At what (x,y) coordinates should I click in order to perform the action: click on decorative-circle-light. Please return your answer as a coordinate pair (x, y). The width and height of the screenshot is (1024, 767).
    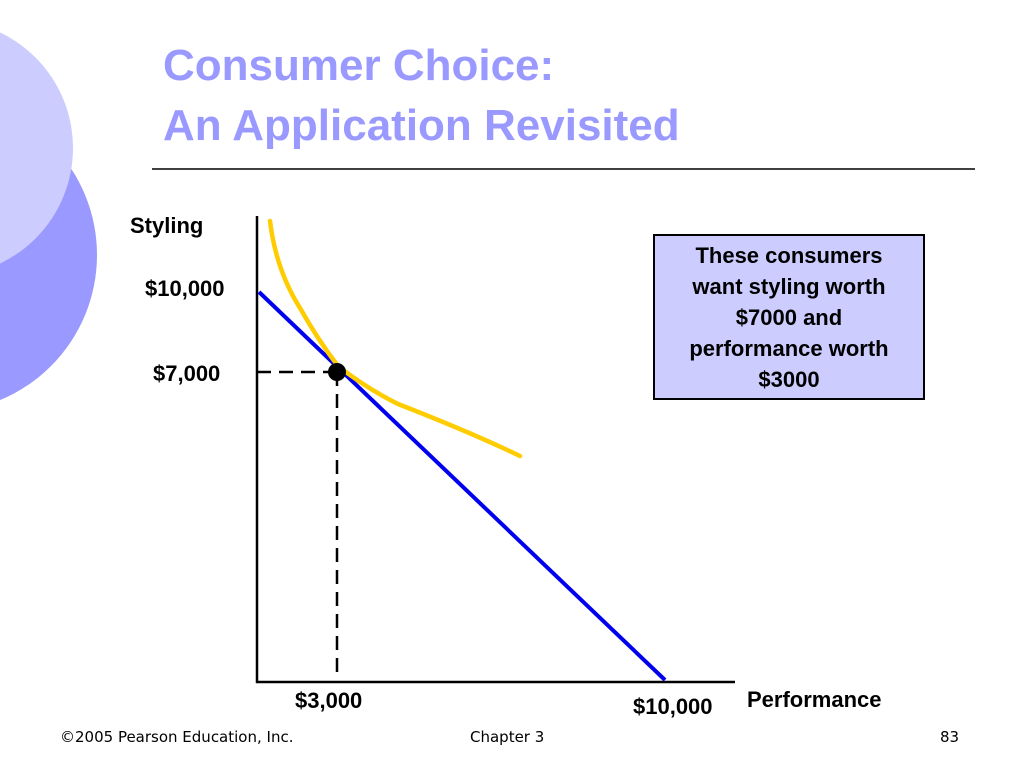
    Looking at the image, I should click on (36, 148).